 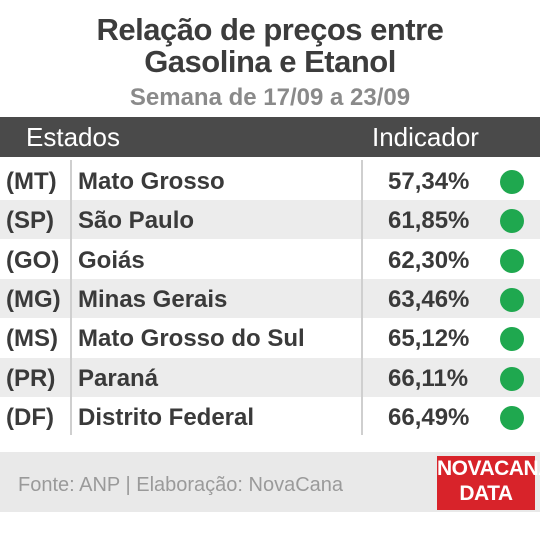 I want to click on cell: Goiás, so click(x=111, y=260).